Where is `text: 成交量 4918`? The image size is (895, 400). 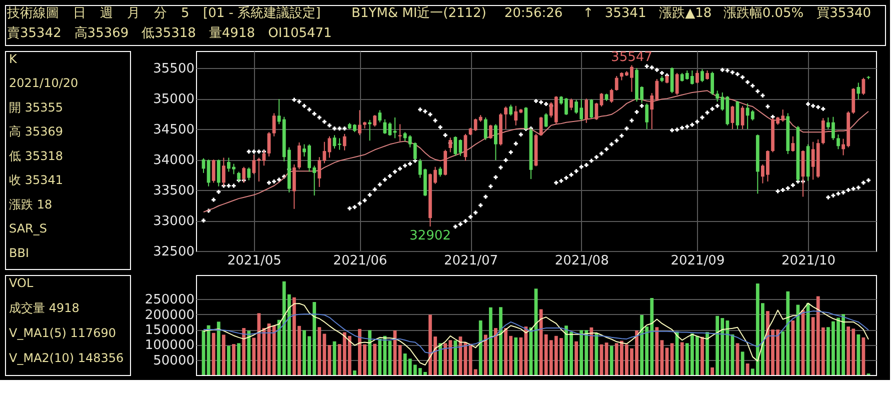
text: 成交量 4918 is located at coordinates (44, 308).